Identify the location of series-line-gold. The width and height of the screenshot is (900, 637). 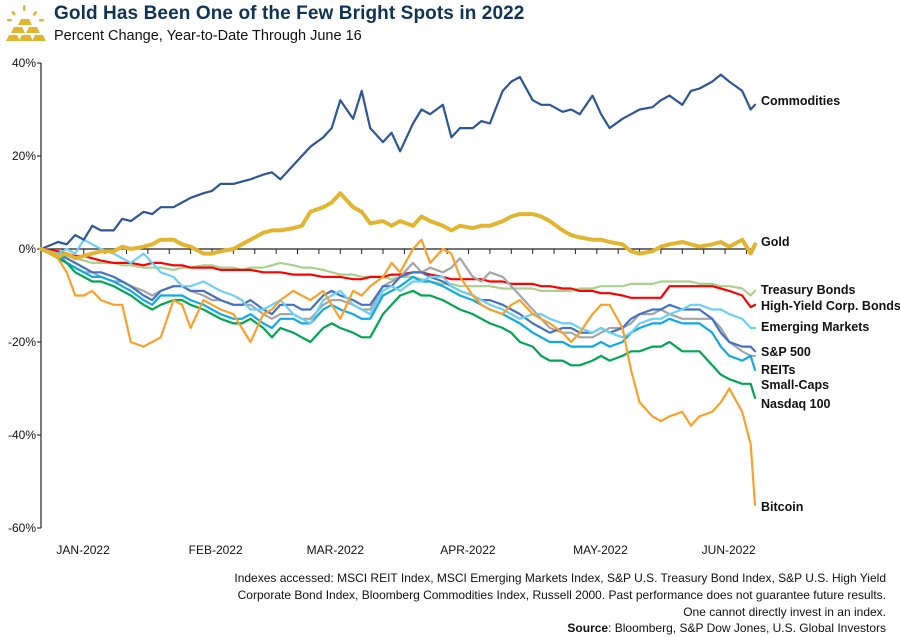
(398, 226).